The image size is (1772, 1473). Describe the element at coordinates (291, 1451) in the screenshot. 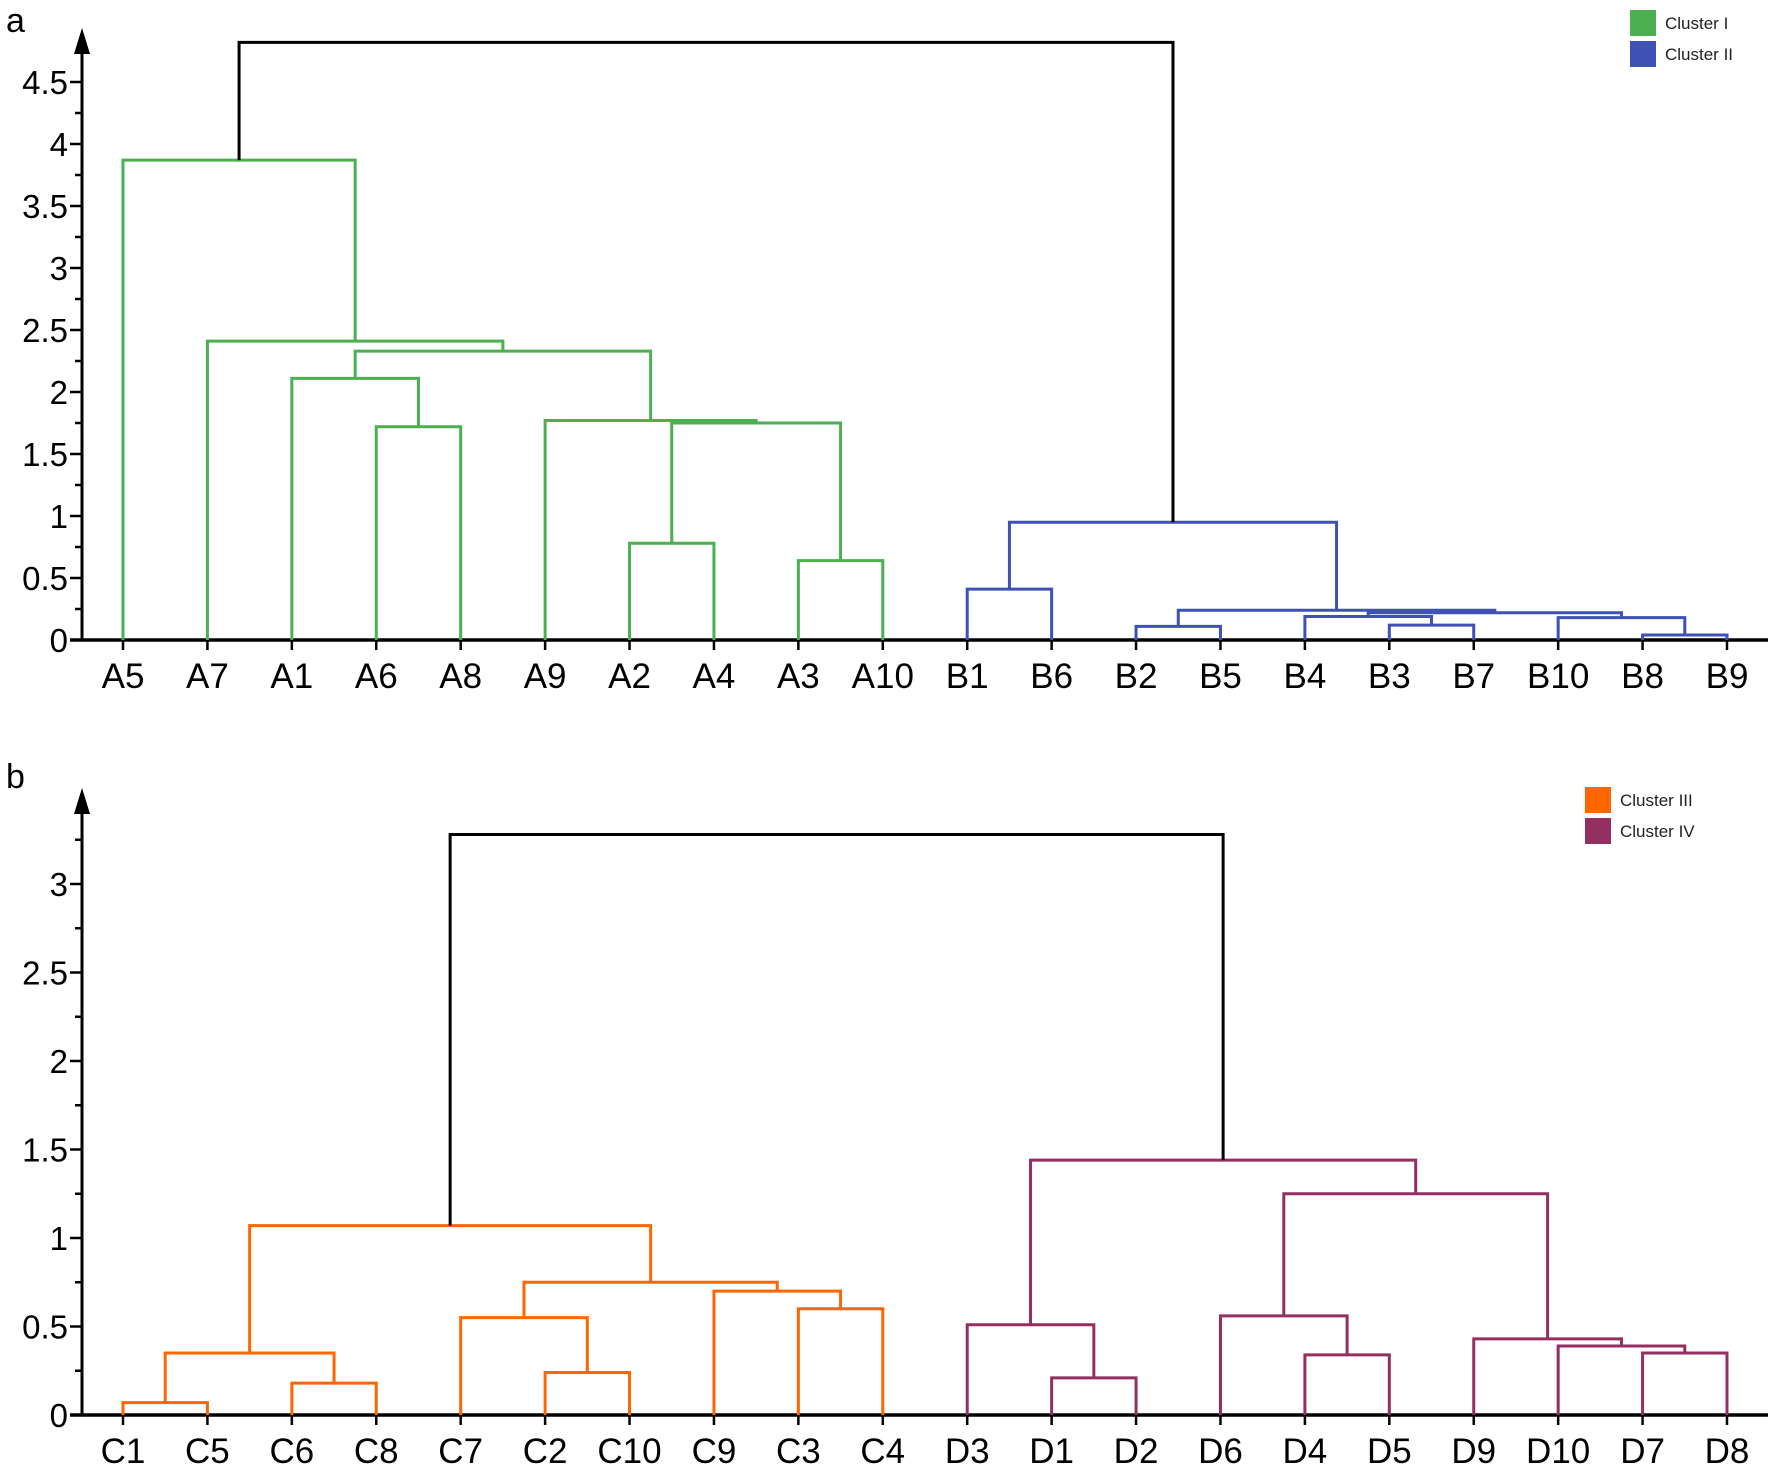

I see `leaf-label: C6` at that location.